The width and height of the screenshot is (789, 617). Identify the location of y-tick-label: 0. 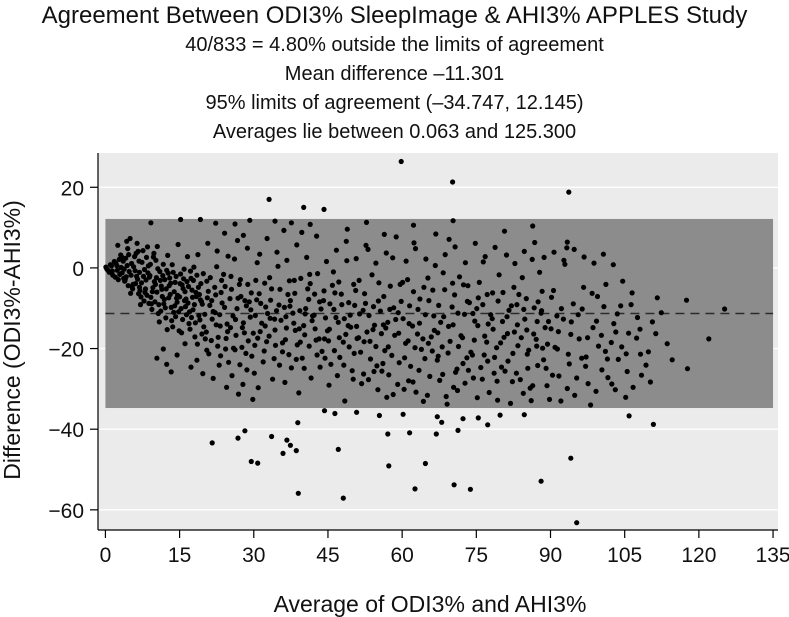
(78, 269).